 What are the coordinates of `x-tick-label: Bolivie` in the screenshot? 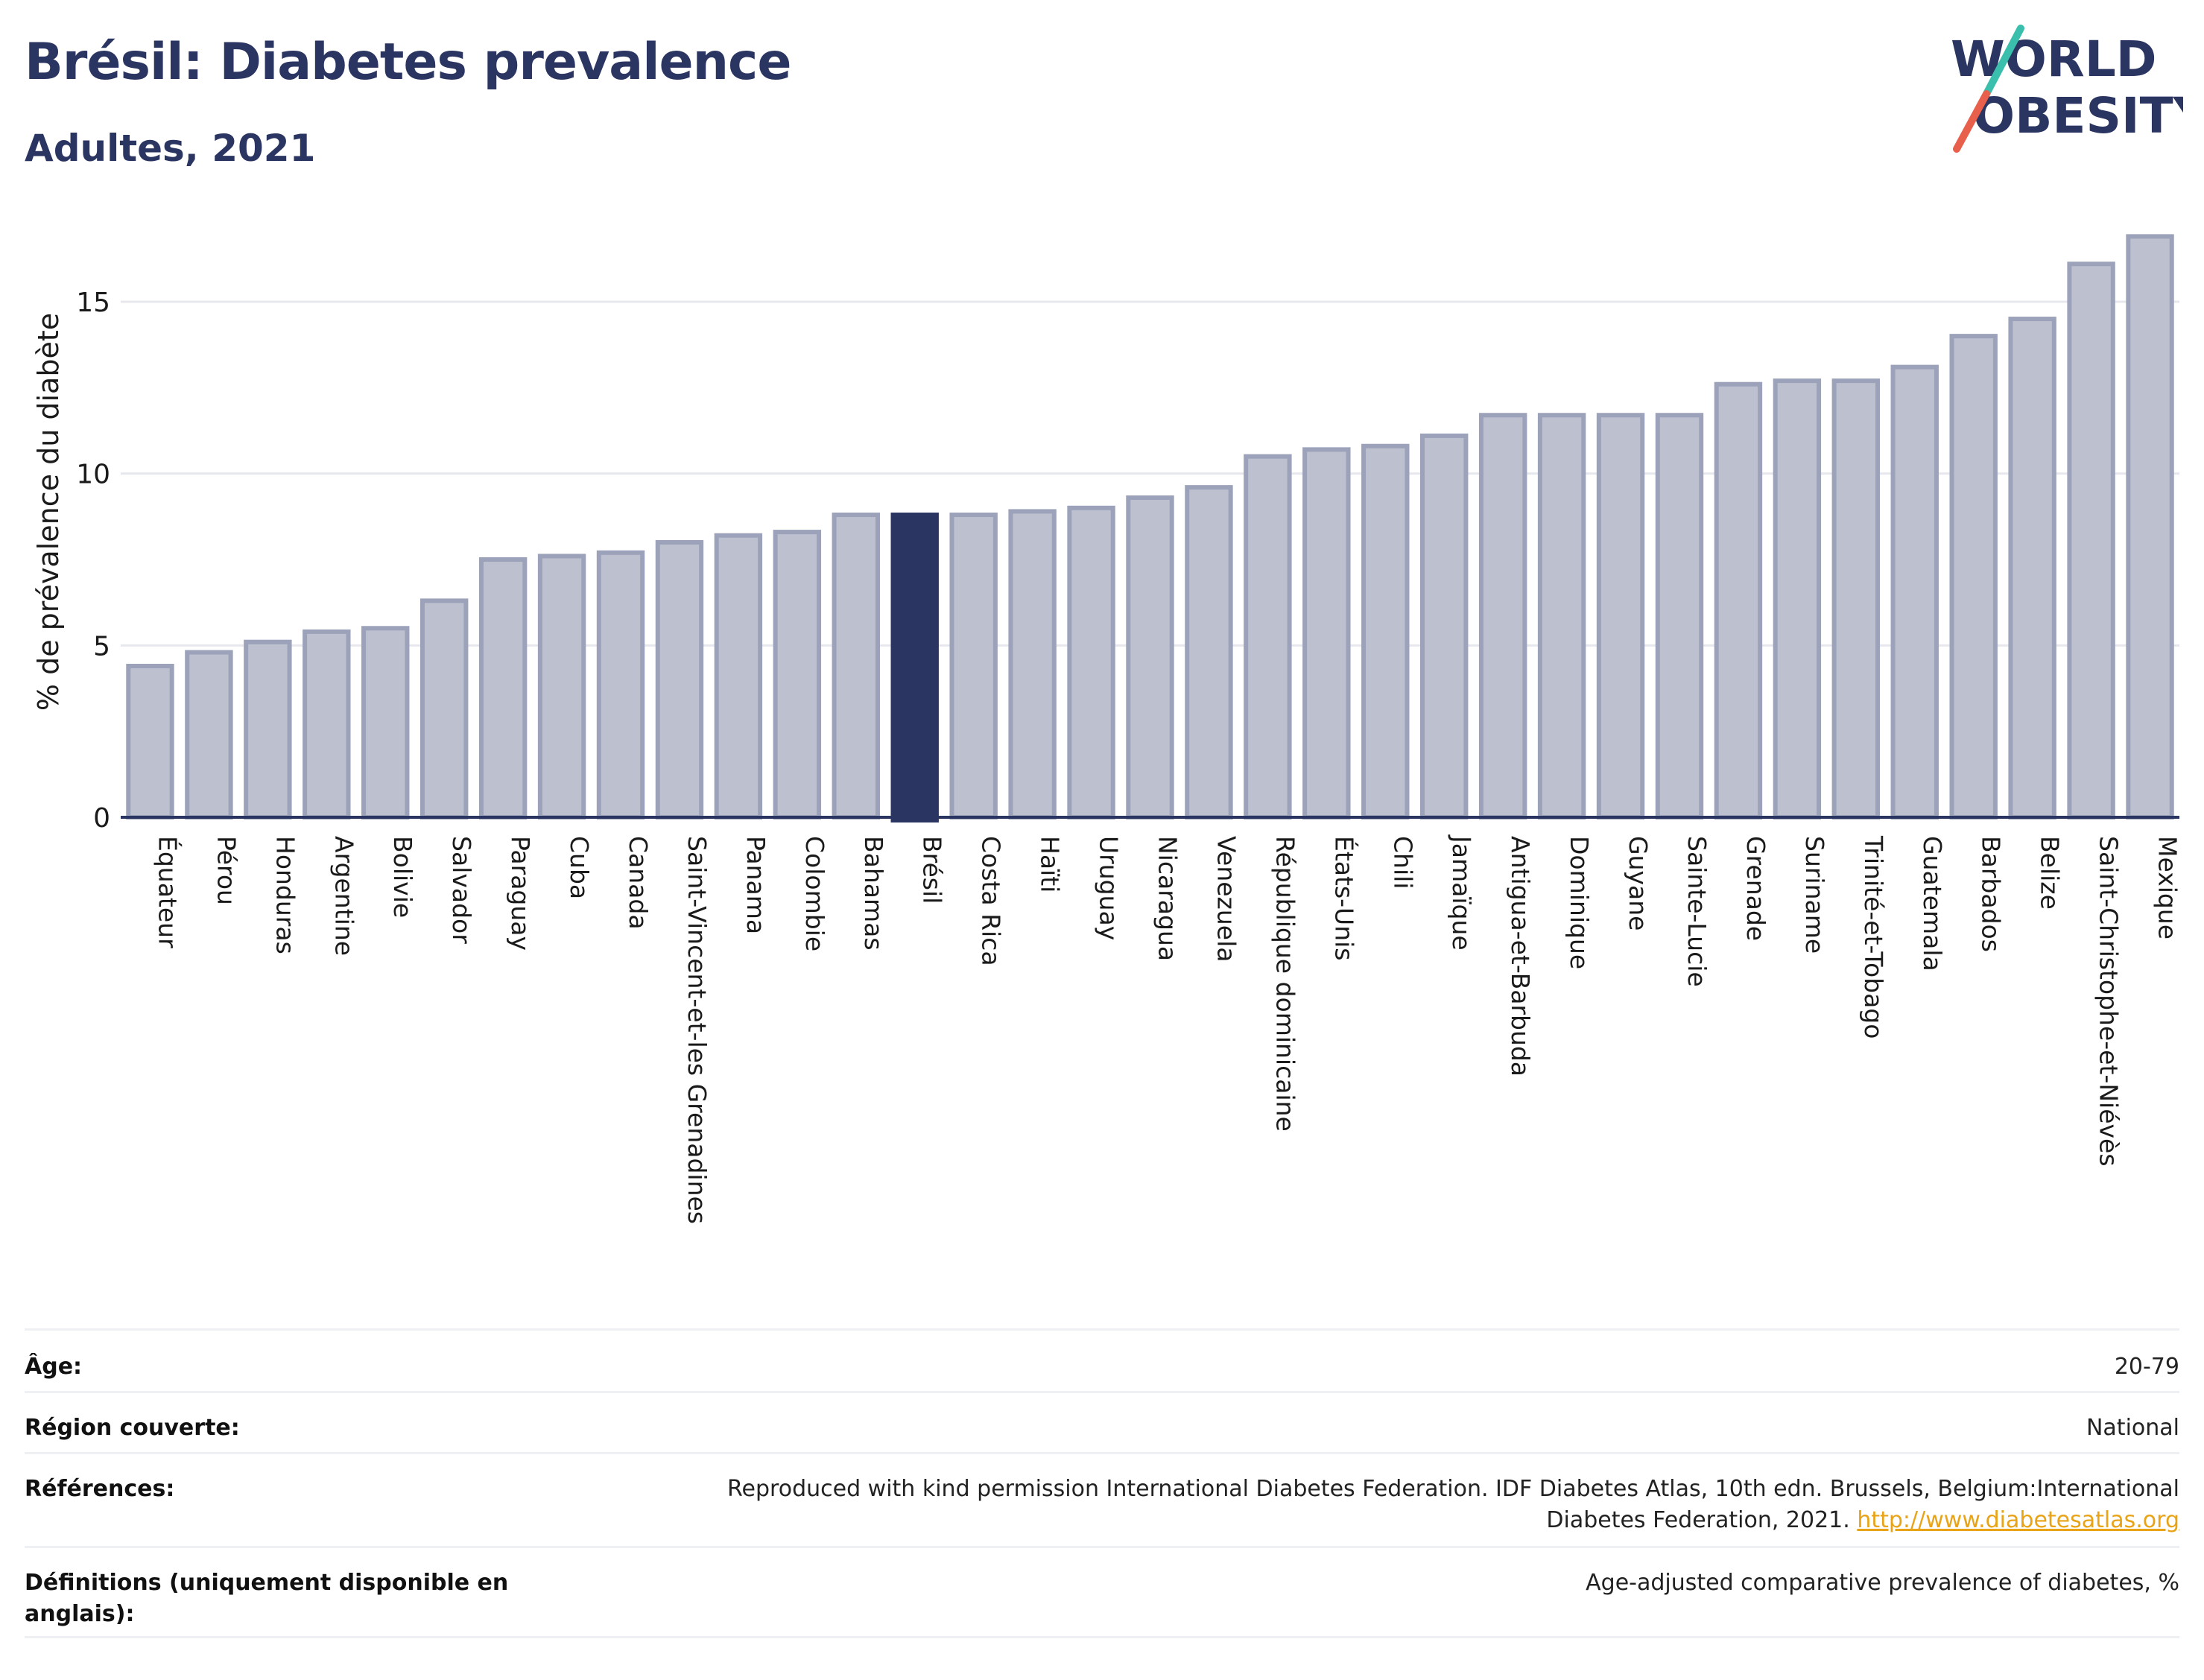 It's located at (402, 877).